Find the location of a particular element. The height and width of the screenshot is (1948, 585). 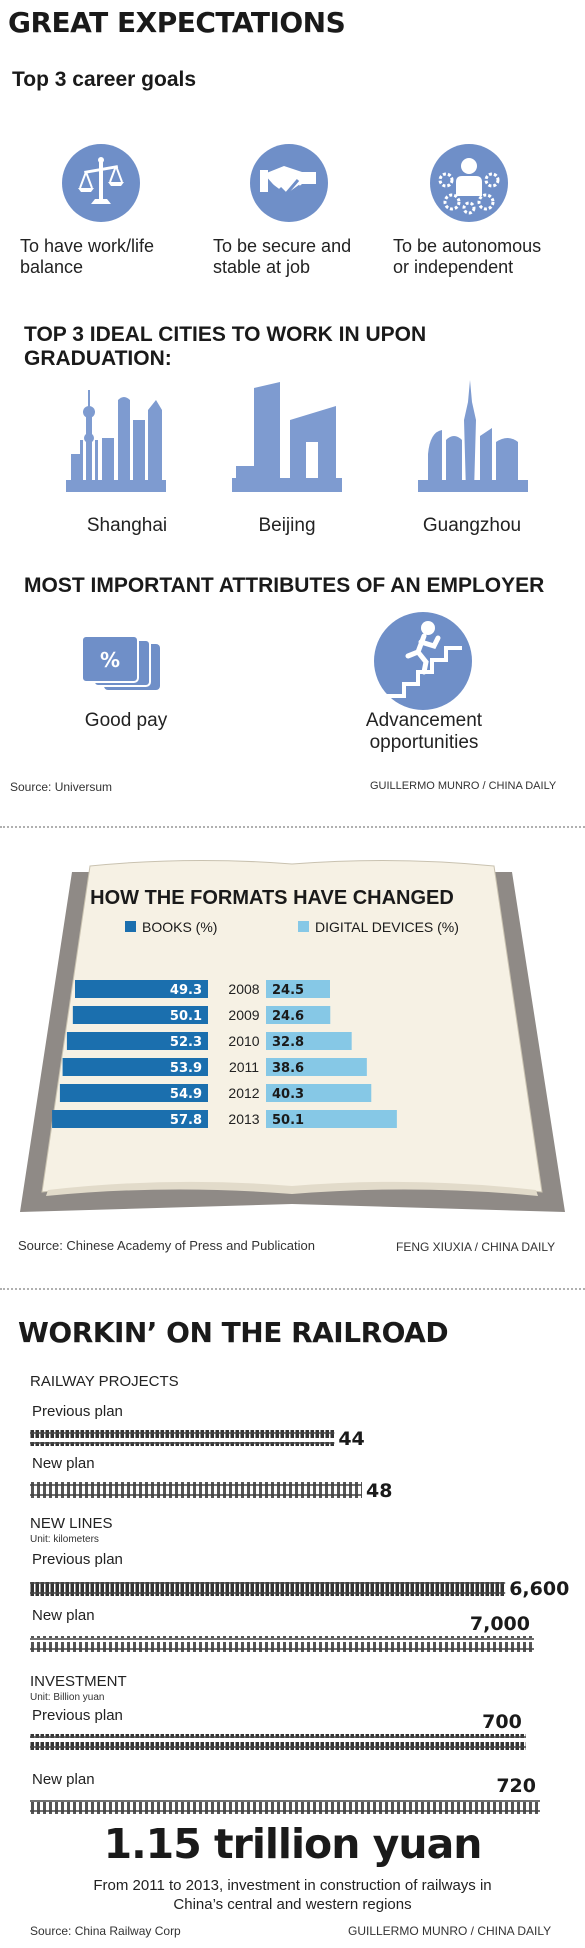

career-goals-subtitle: Top 3 career goals is located at coordinates (104, 79).